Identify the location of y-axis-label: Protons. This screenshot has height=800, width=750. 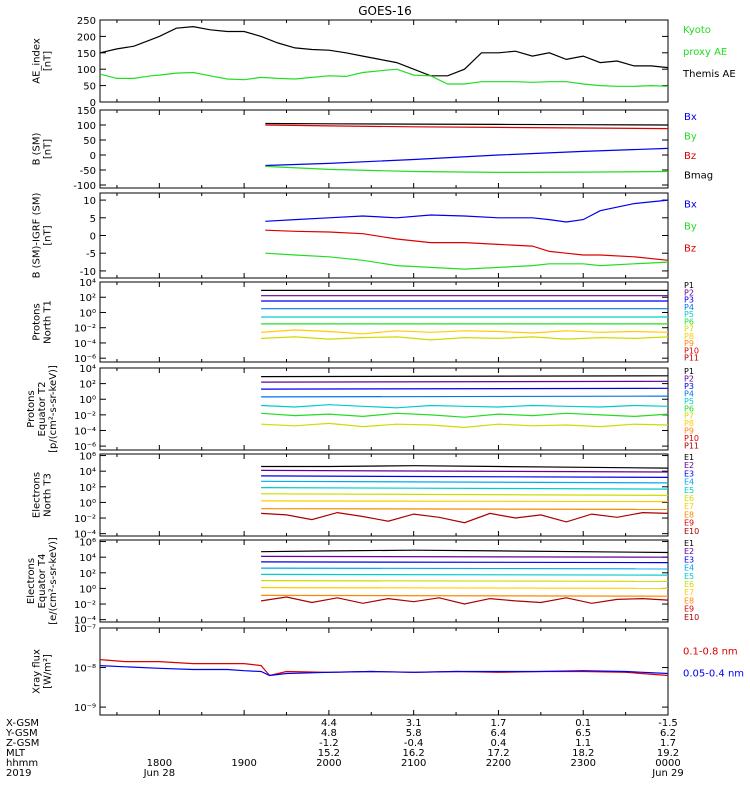
(31, 408).